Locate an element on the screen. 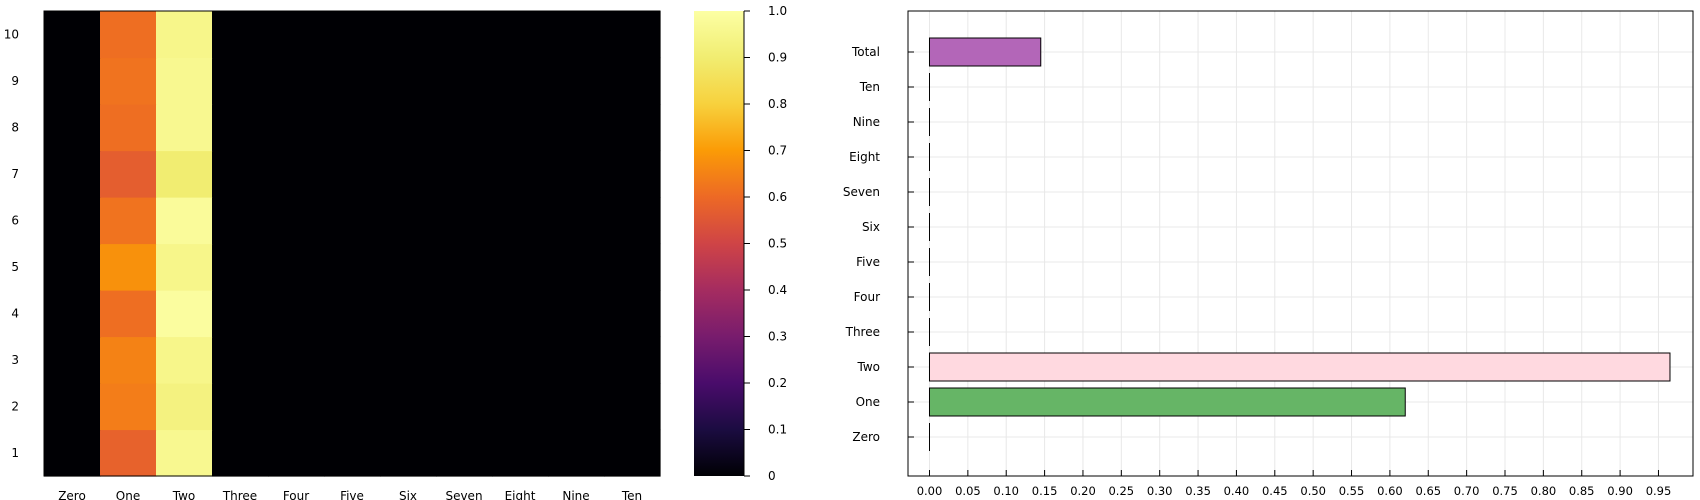 The height and width of the screenshot is (500, 1700). colorbar-tick-label: 0.6 is located at coordinates (777, 197).